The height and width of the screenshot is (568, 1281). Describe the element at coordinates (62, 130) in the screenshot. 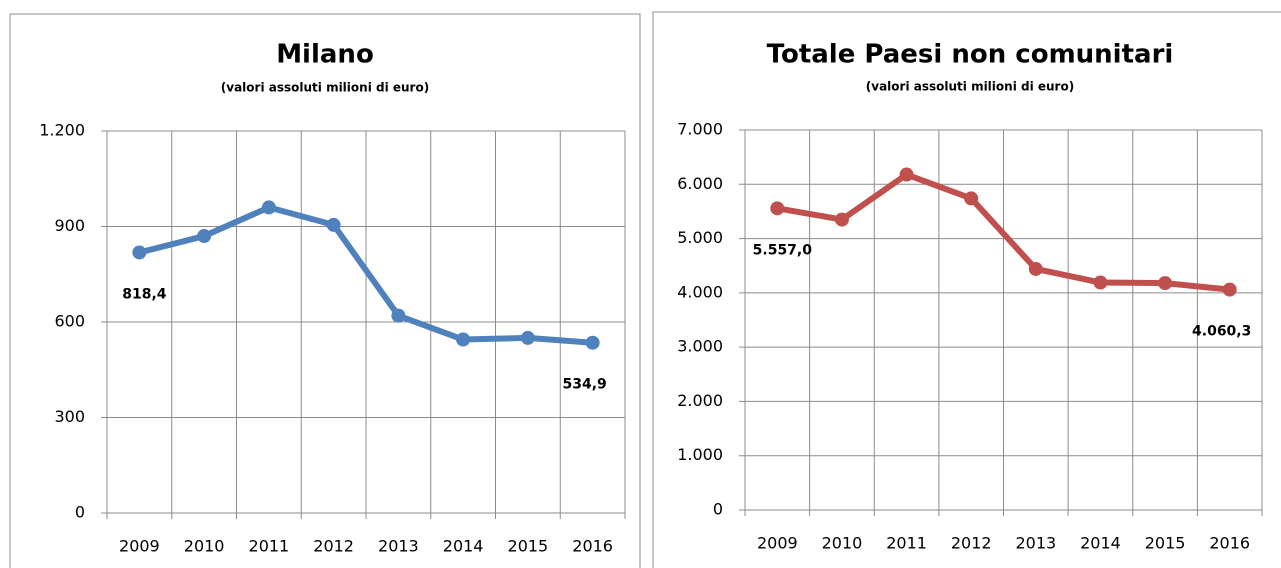

I see `y-tick-label: 1.200` at that location.